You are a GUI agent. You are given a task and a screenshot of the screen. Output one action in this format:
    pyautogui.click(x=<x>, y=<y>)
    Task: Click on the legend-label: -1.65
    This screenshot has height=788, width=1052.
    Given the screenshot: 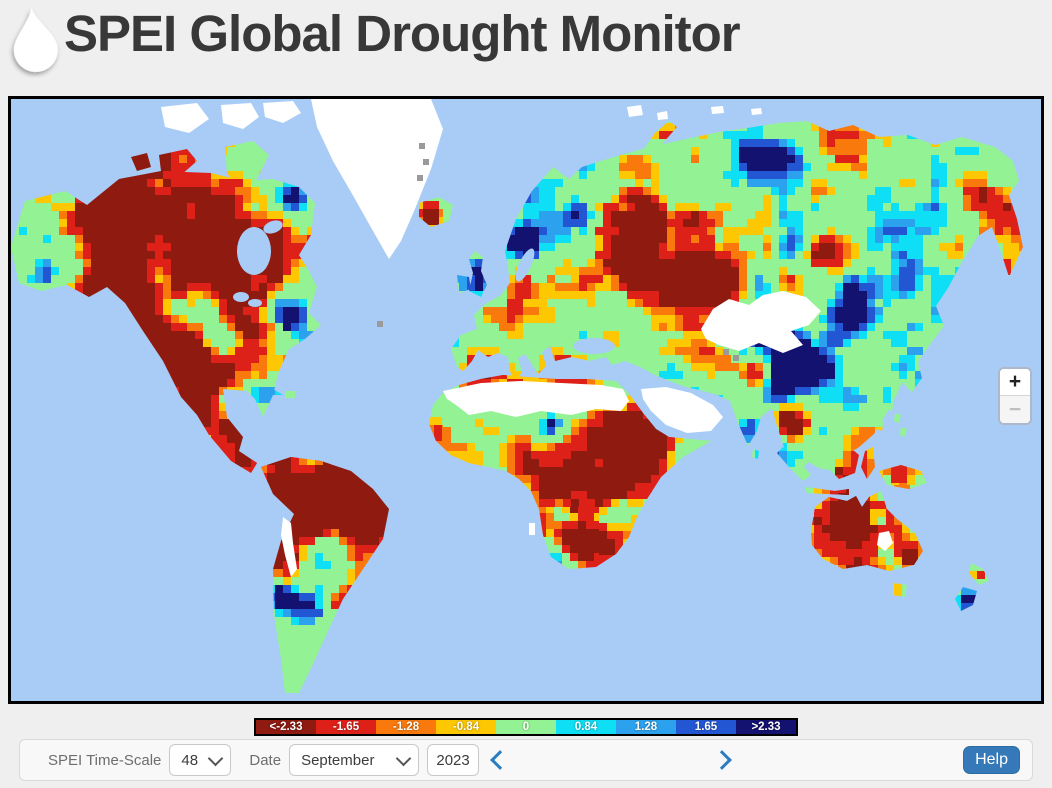 What is the action you would take?
    pyautogui.click(x=346, y=727)
    